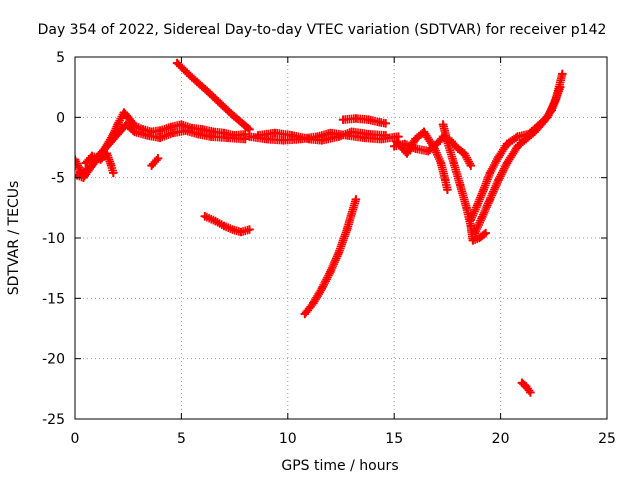 The height and width of the screenshot is (480, 640). I want to click on series-sat-m, so click(464, 182).